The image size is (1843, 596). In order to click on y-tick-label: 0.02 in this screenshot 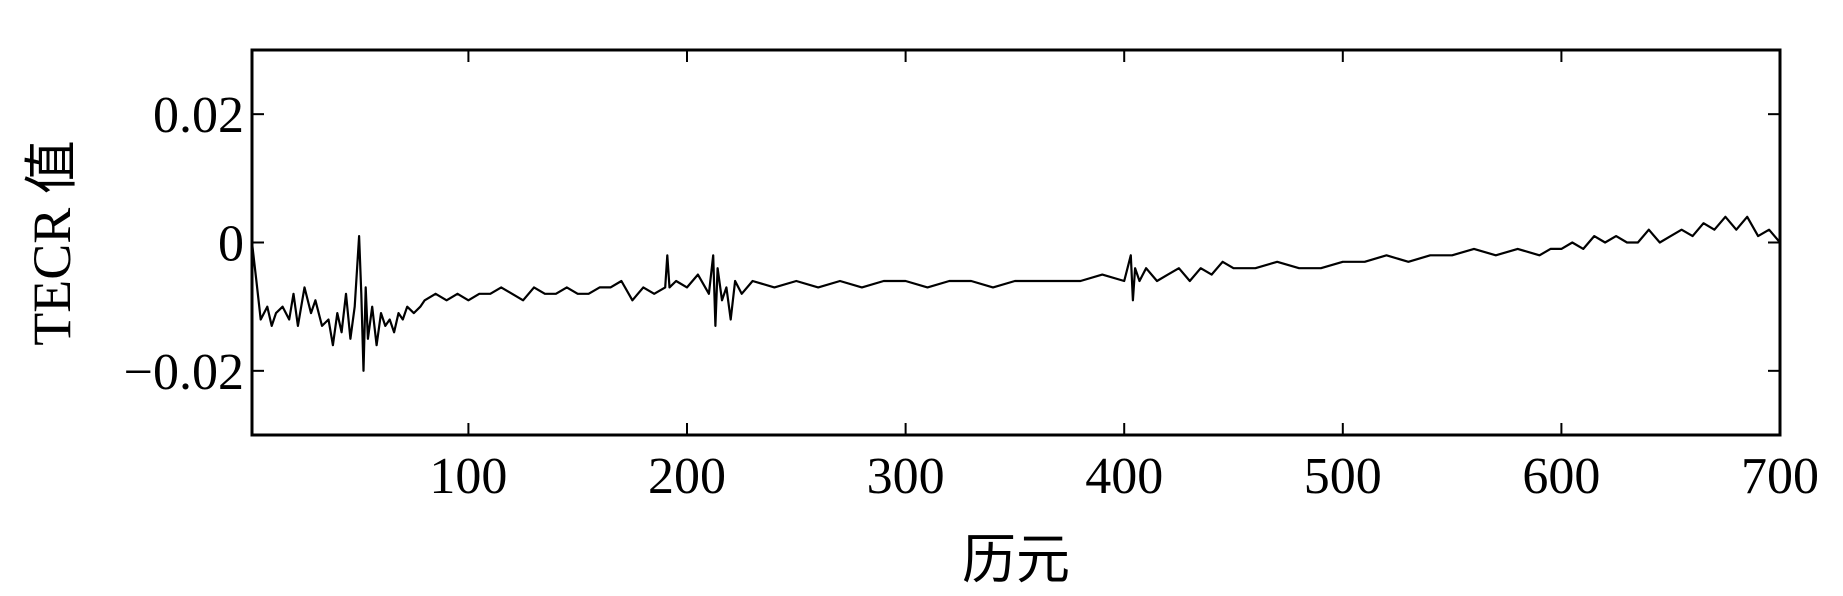, I will do `click(198, 115)`.